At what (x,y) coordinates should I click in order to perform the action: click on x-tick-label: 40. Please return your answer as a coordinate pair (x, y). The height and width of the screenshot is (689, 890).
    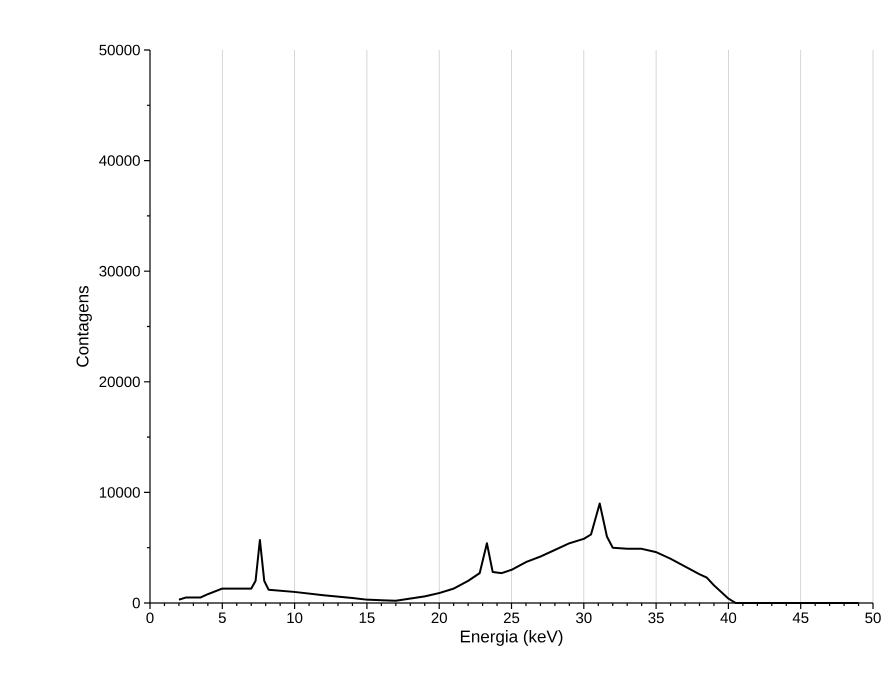
    Looking at the image, I should click on (728, 618).